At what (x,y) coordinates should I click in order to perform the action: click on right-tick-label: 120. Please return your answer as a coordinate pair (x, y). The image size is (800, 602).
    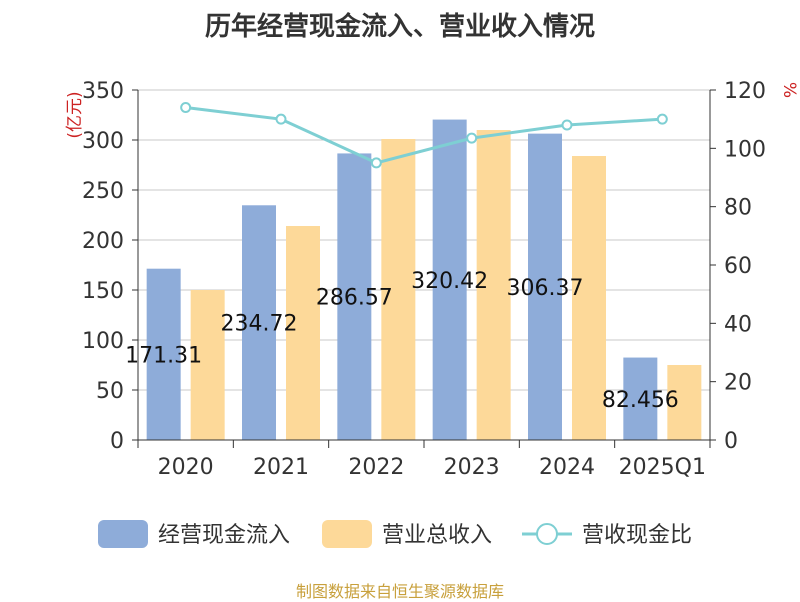
    Looking at the image, I should click on (745, 91).